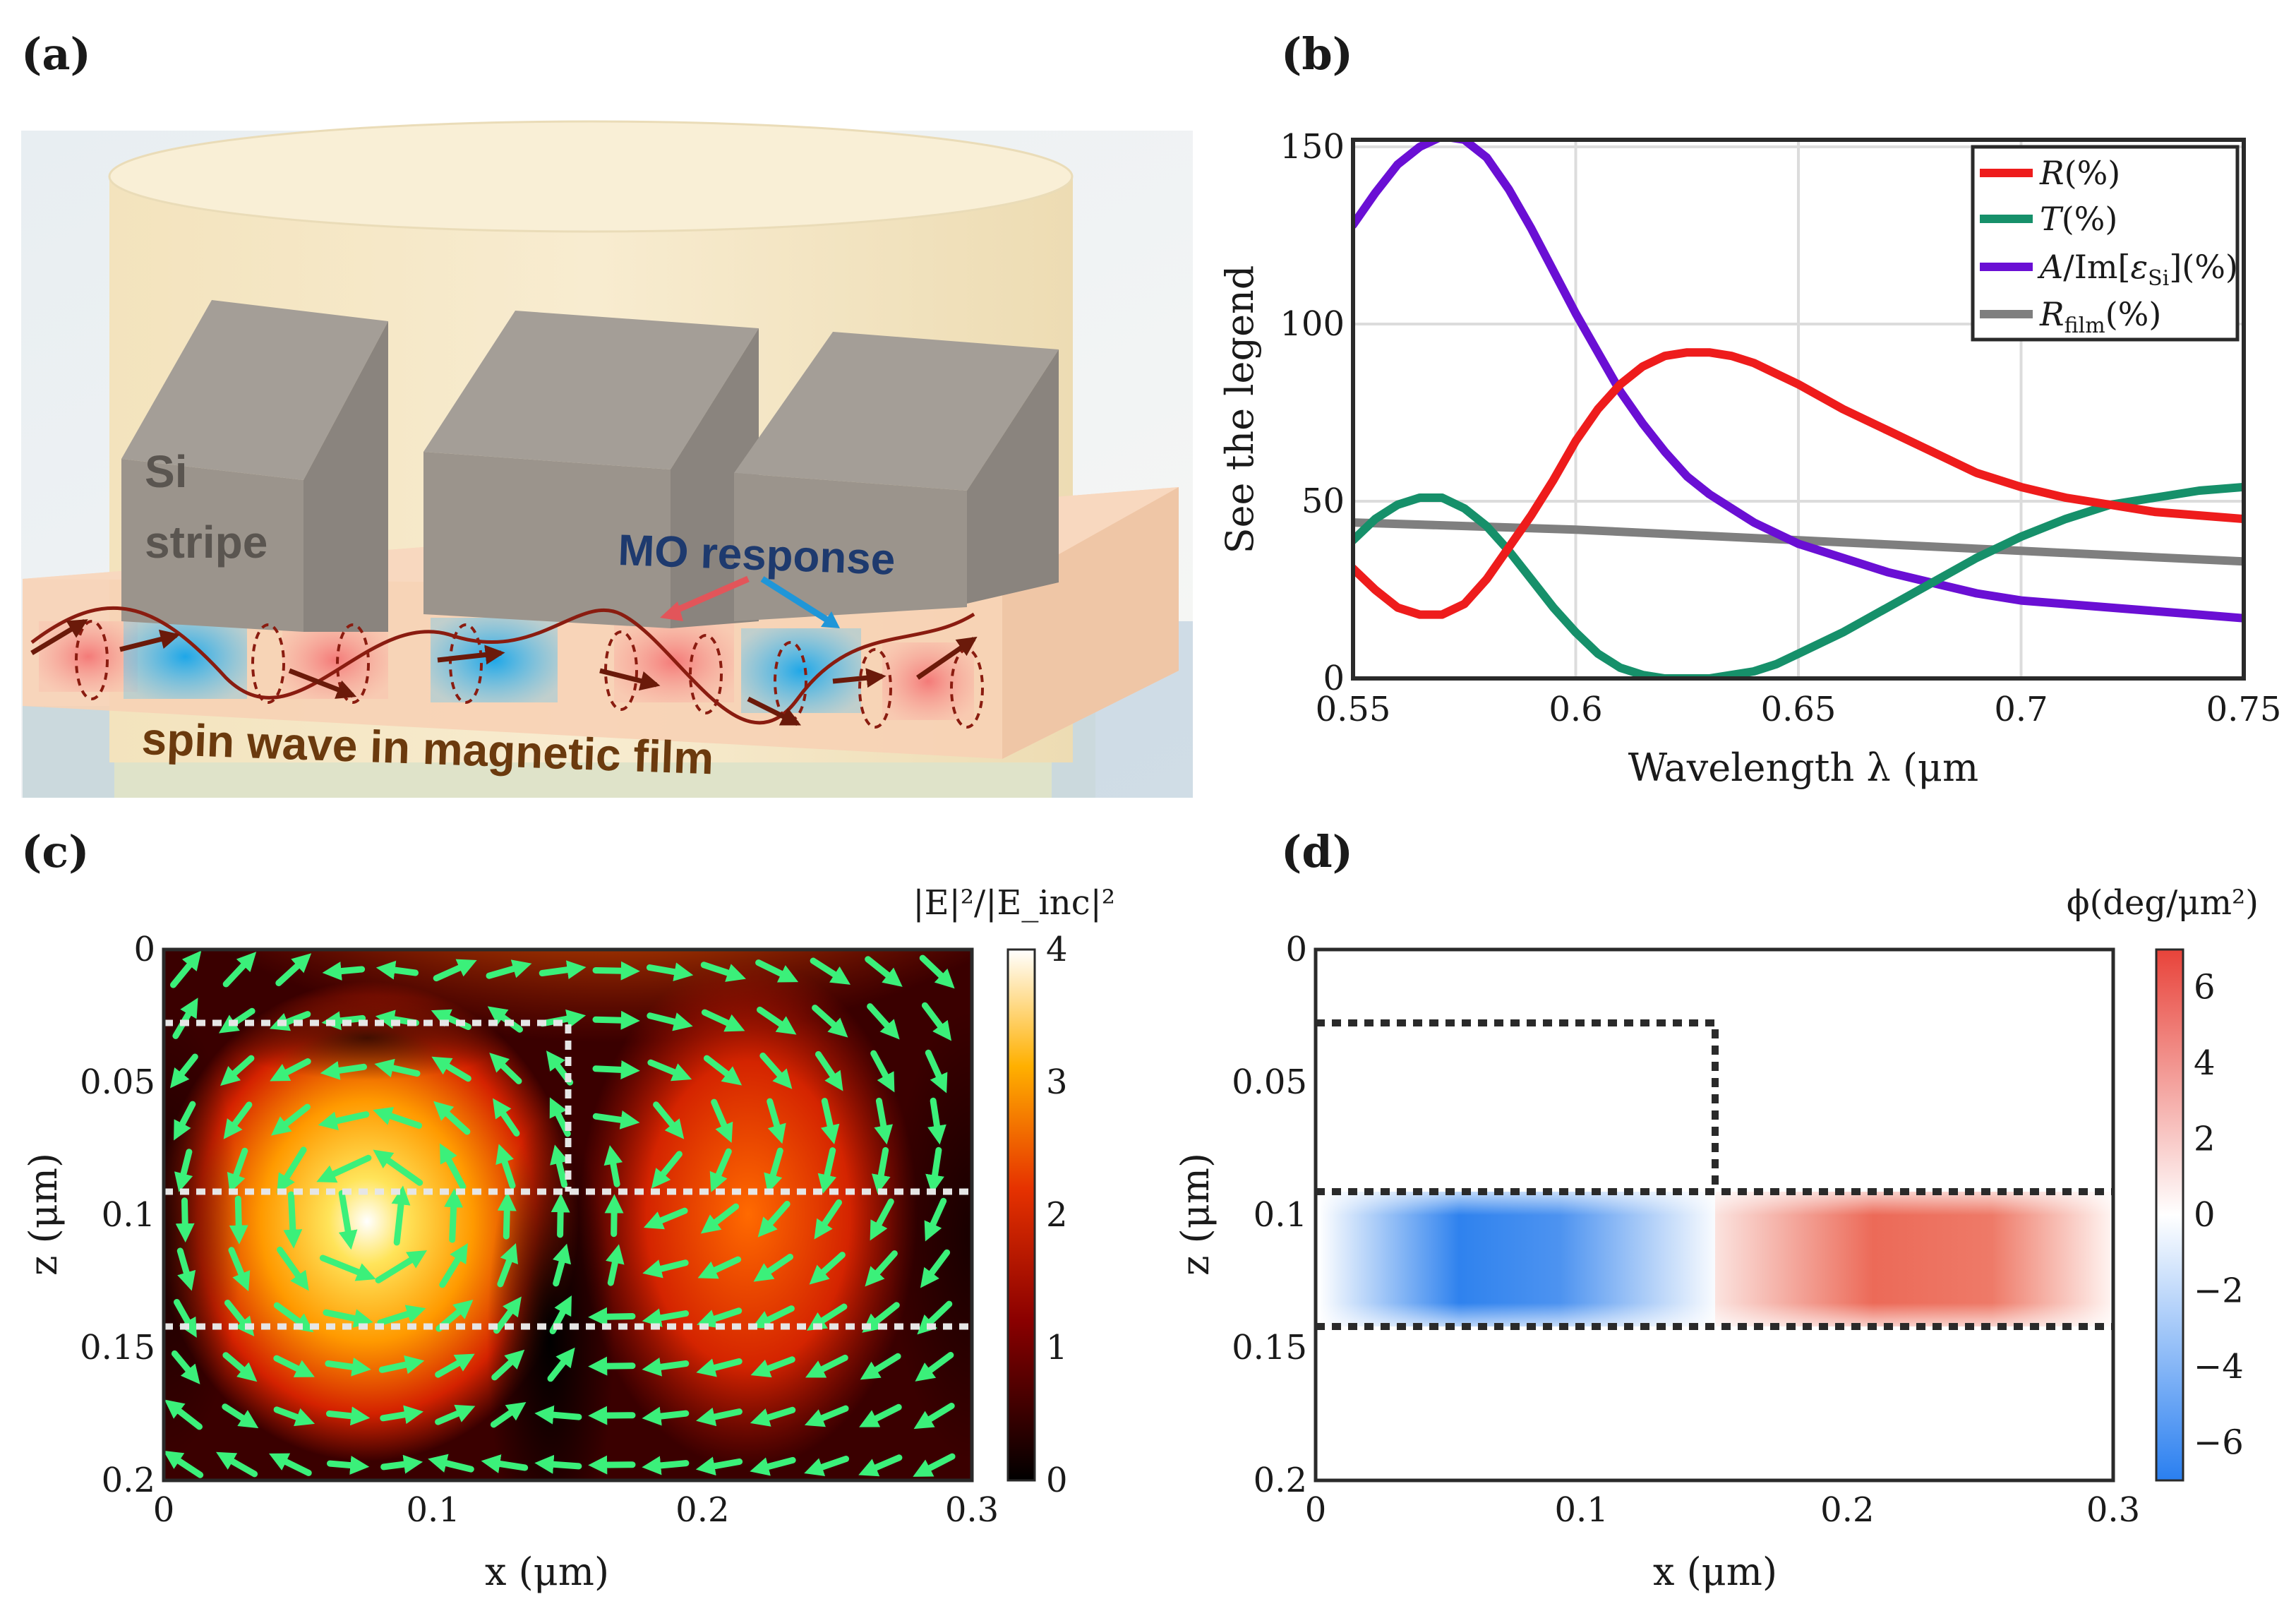  I want to click on y-tick-label: 0.05, so click(117, 1082).